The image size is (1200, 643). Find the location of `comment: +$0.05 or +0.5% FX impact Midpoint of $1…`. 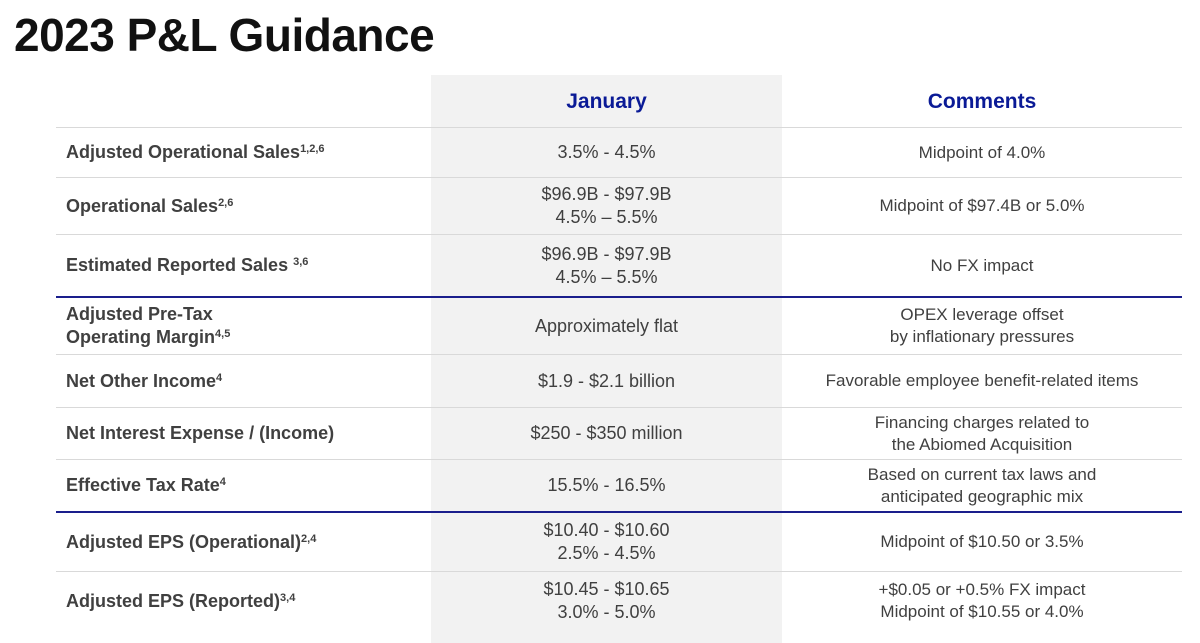

comment: +$0.05 or +0.5% FX impact Midpoint of $1… is located at coordinates (982, 600).